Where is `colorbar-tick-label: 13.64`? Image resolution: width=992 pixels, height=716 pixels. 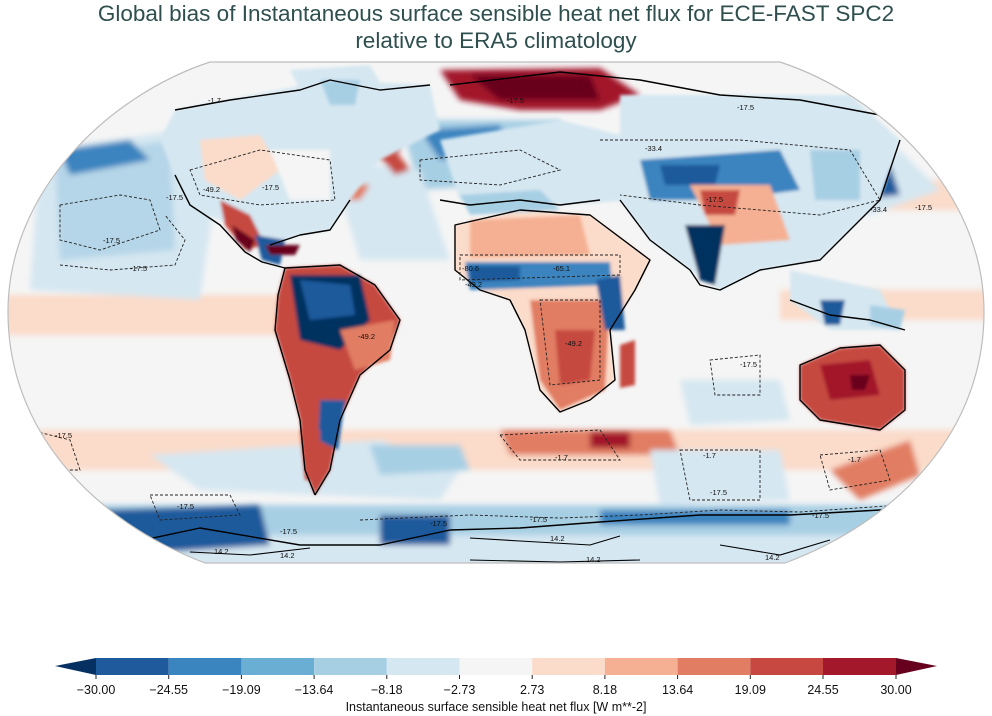
colorbar-tick-label: 13.64 is located at coordinates (677, 690).